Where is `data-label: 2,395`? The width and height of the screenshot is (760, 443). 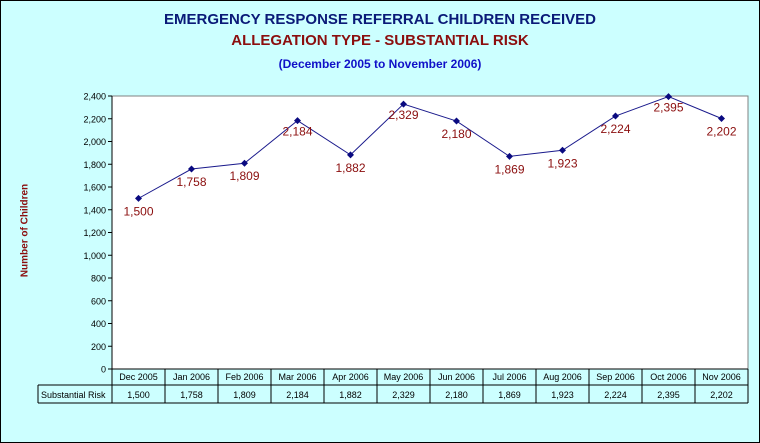 data-label: 2,395 is located at coordinates (668, 108).